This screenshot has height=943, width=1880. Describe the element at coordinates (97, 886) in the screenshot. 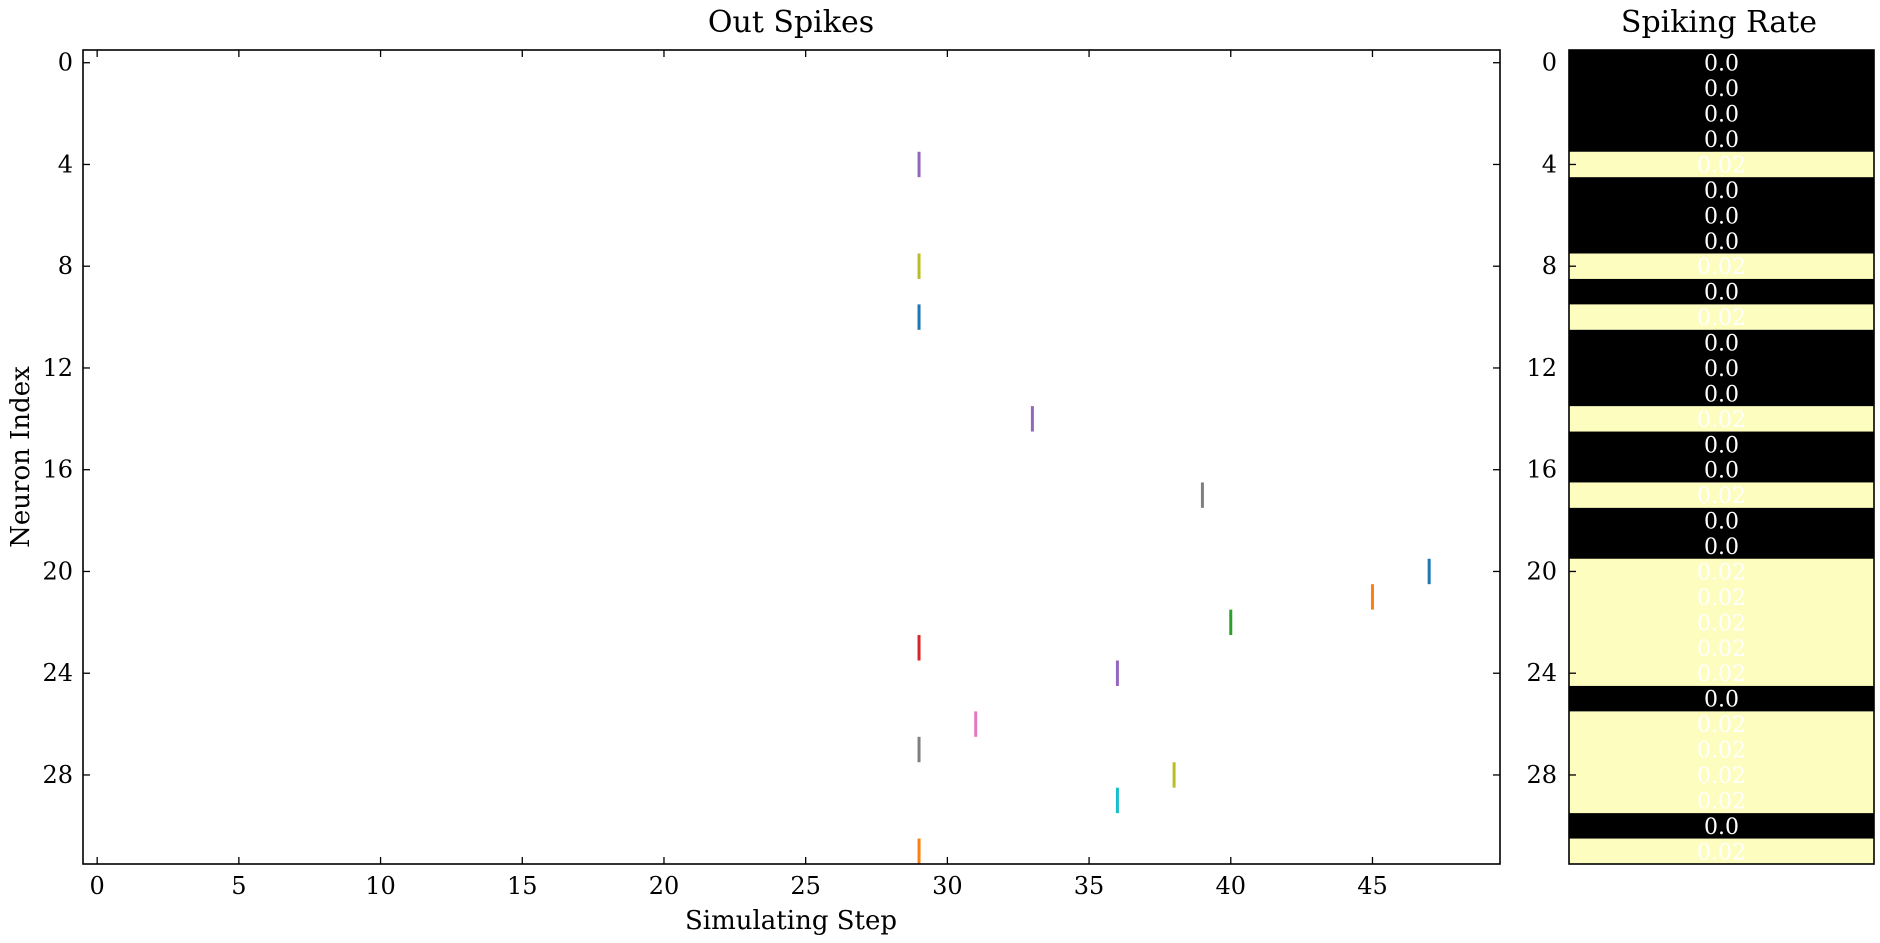

I see `x-tick-label: 0` at that location.